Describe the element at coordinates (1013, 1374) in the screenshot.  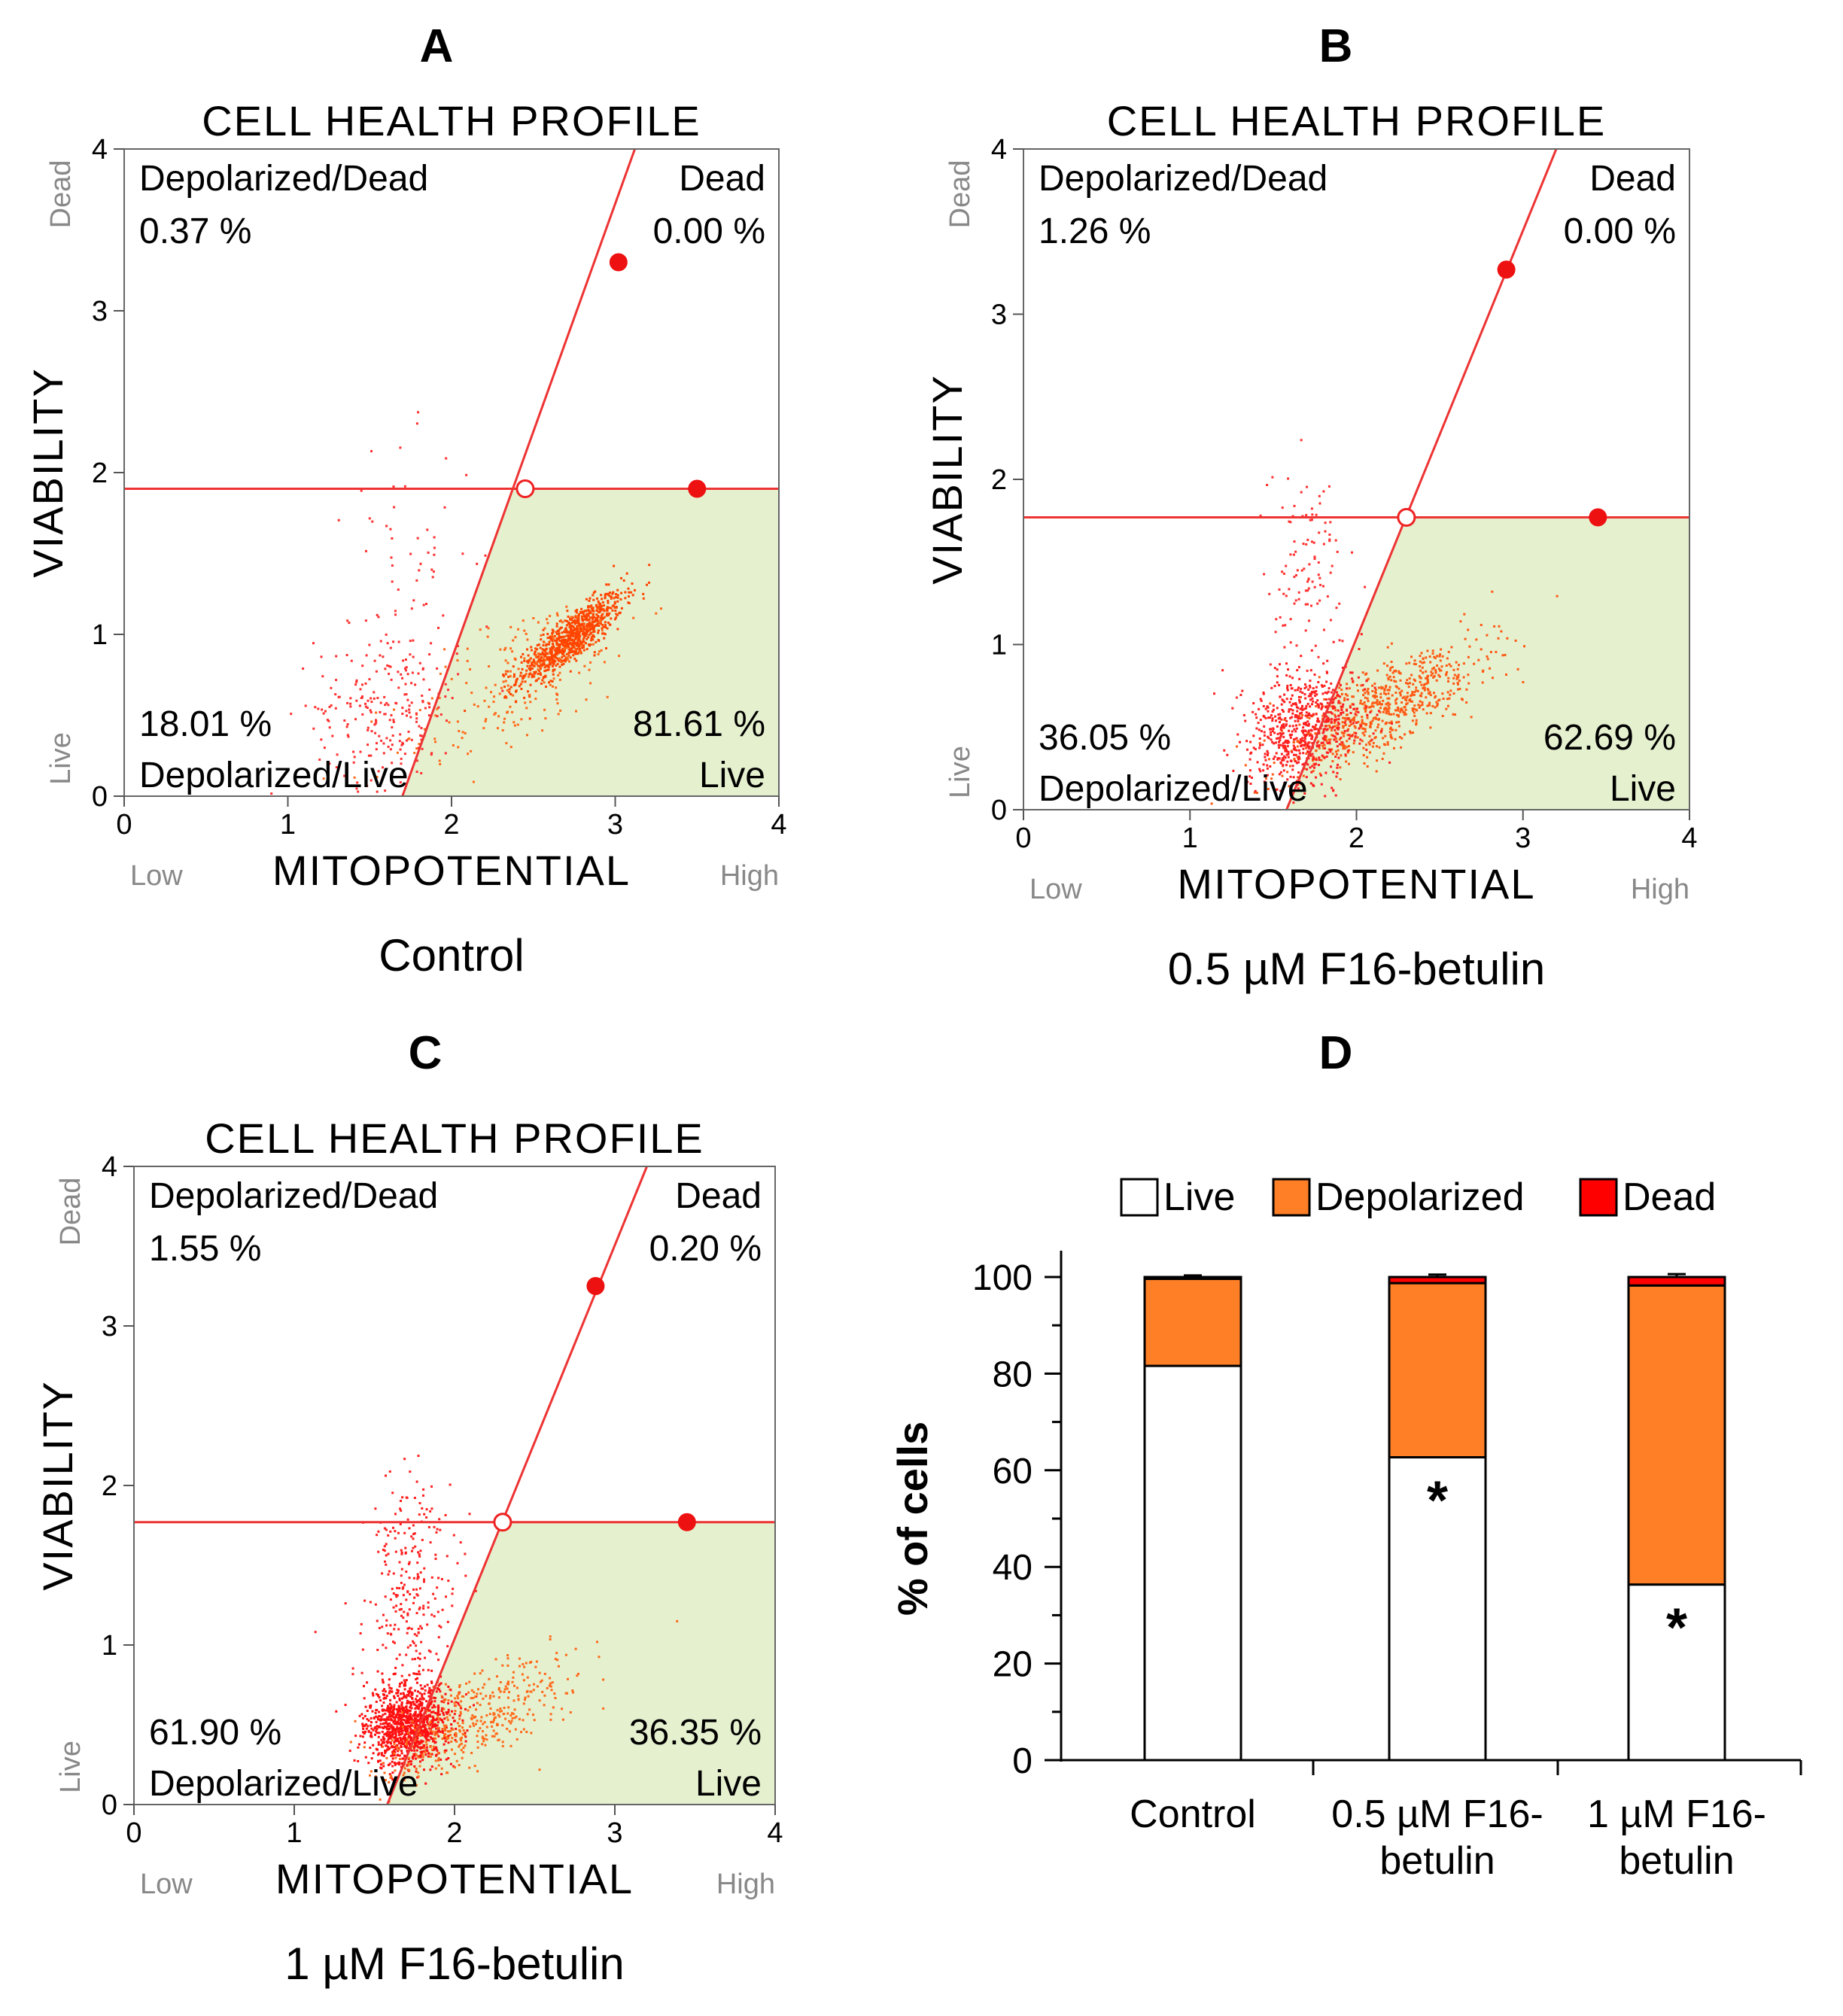
I see `y-tick-label: 80` at that location.